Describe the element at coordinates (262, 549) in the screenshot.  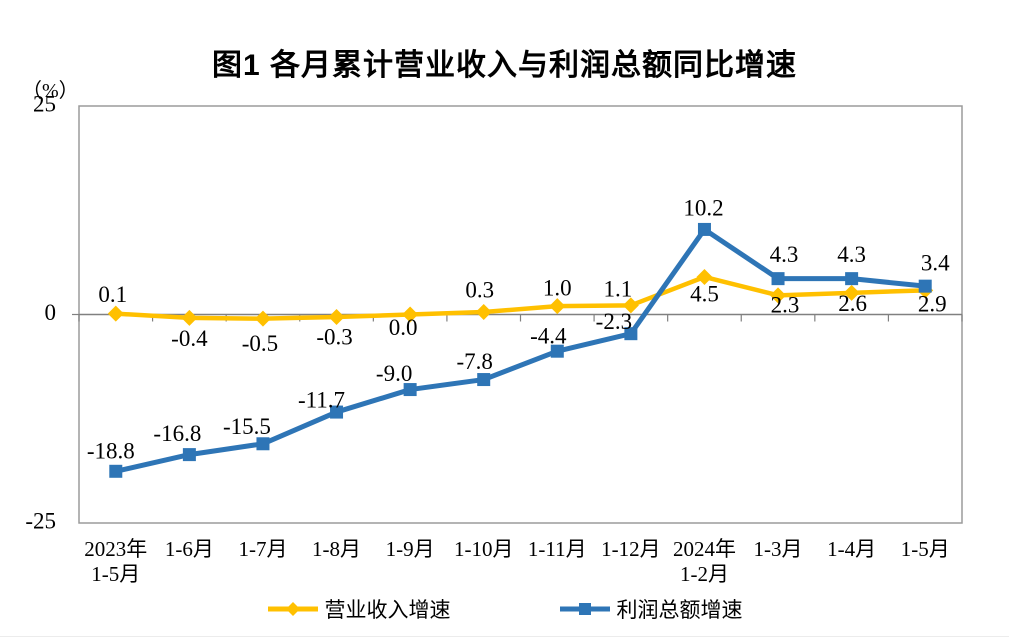
I see `x-axis-label: 1-7月` at that location.